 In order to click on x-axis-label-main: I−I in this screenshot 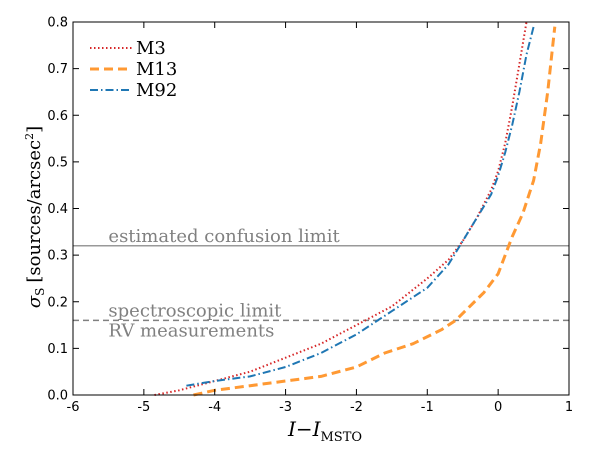, I will do `click(304, 429)`.